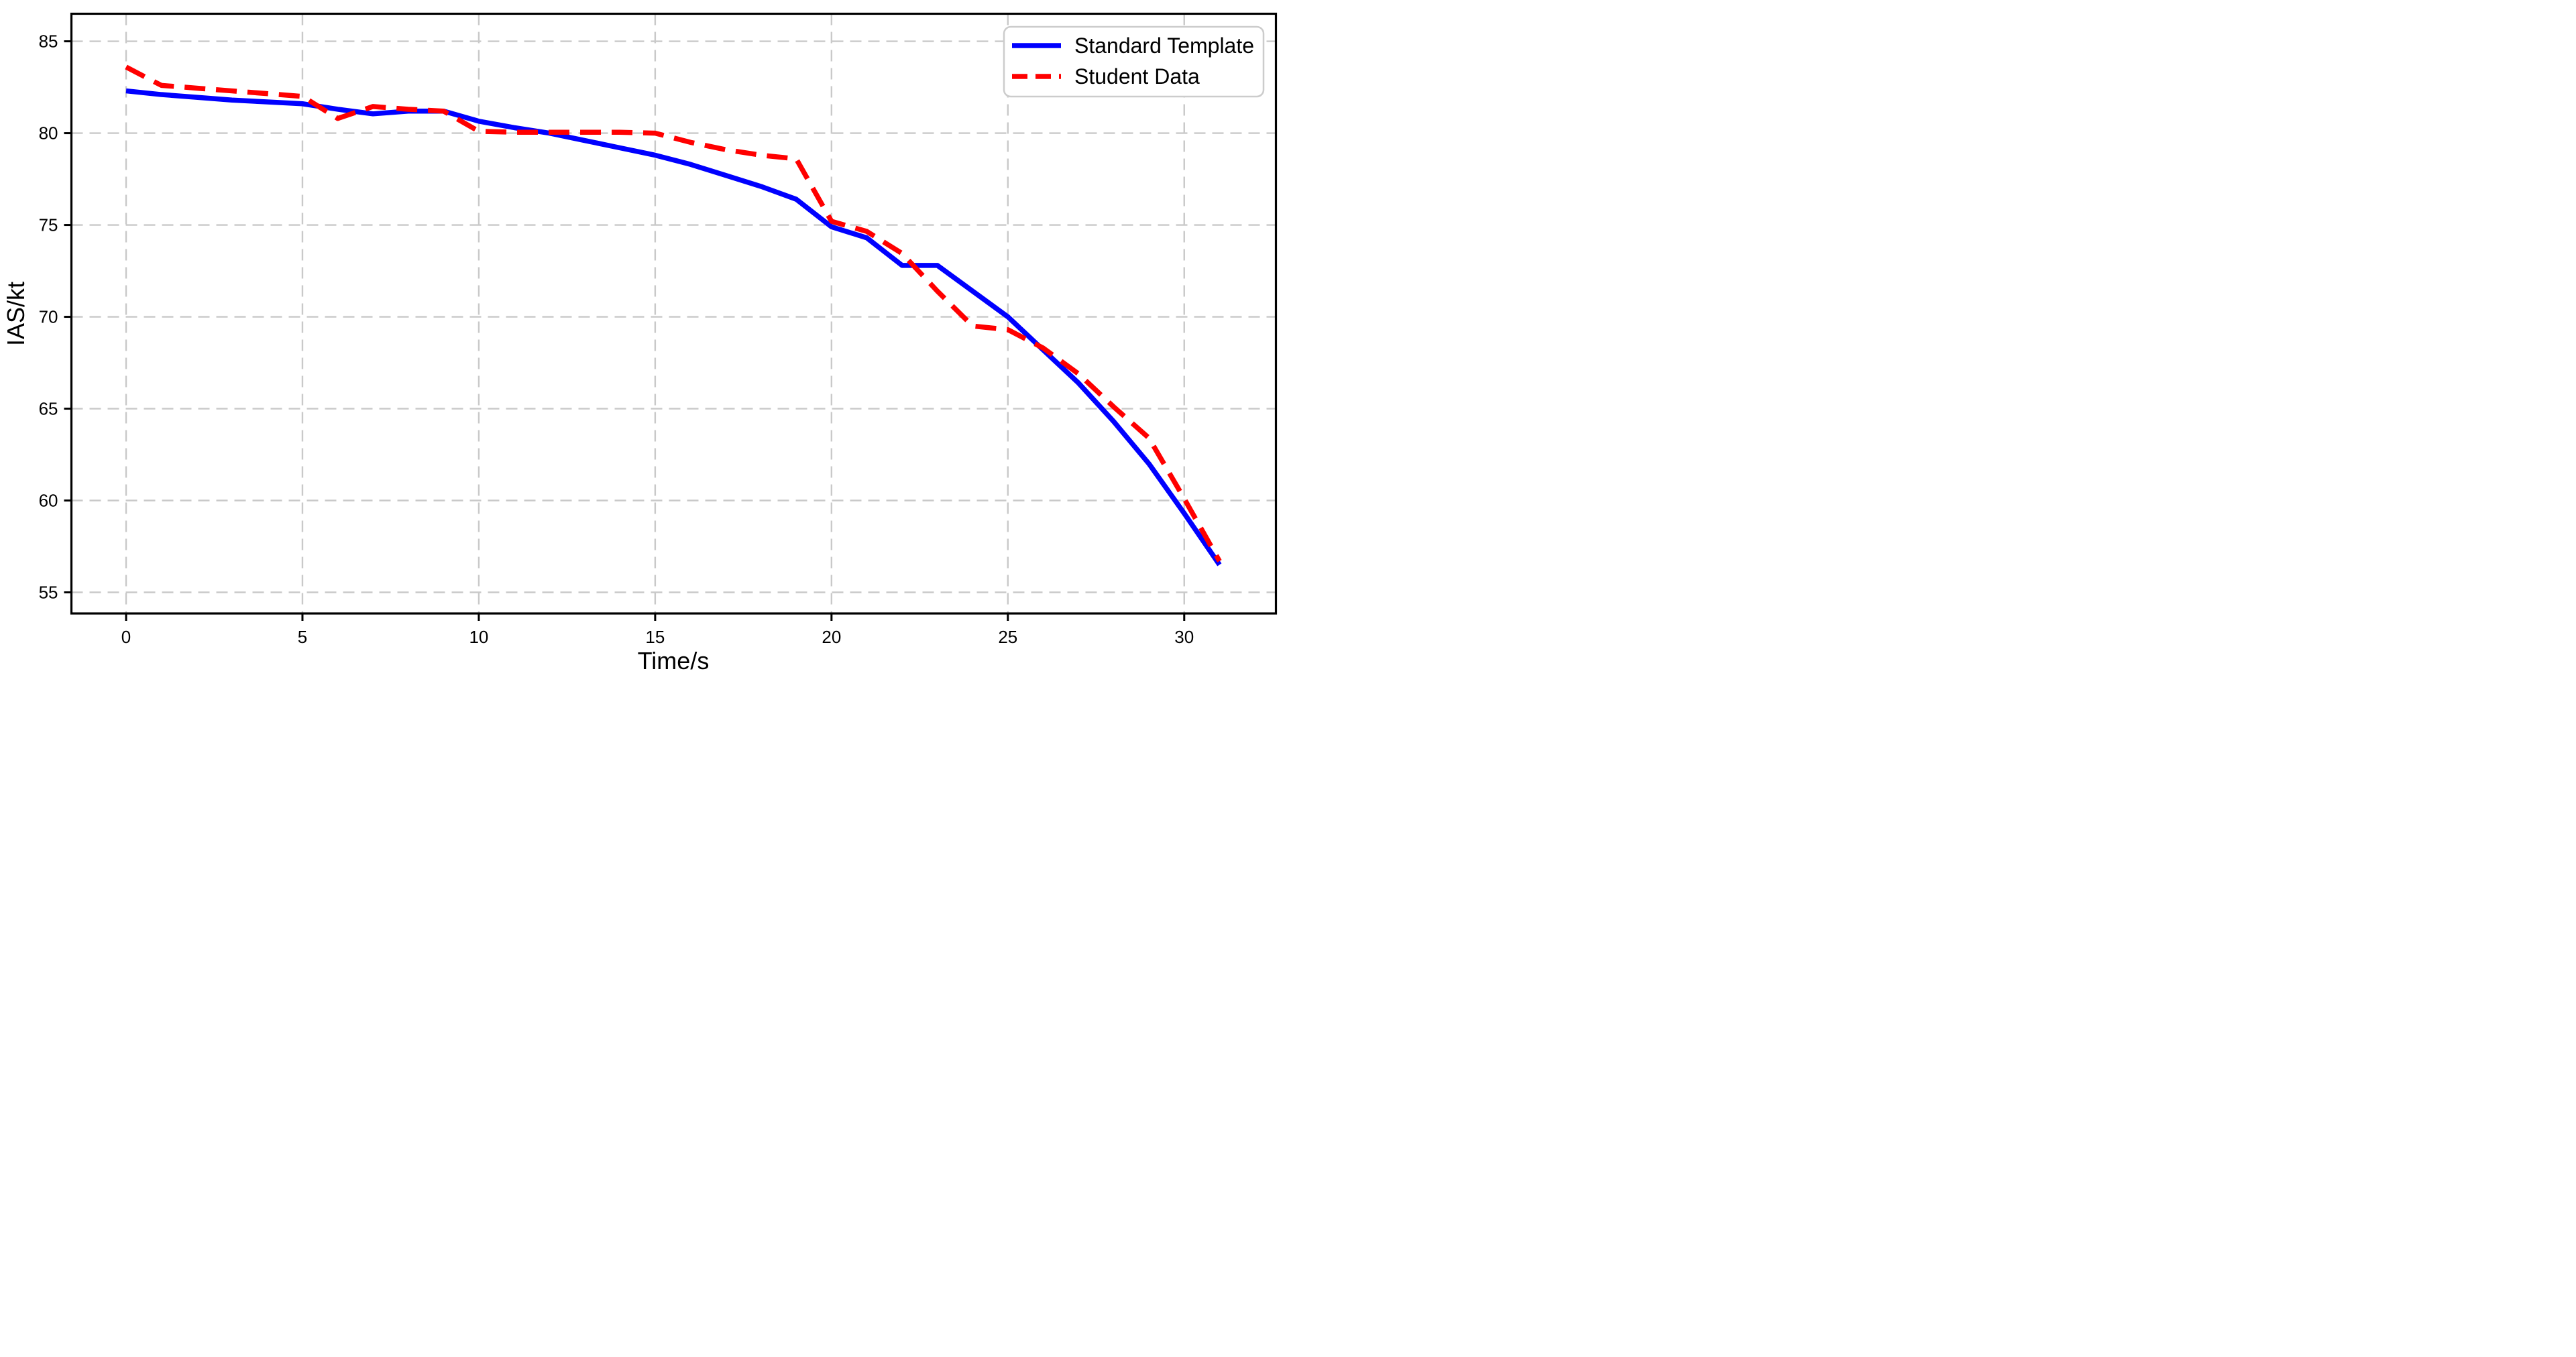 This screenshot has width=2576, height=1357. What do you see at coordinates (1164, 46) in the screenshot?
I see `legend-label-standard-template: Standard Template` at bounding box center [1164, 46].